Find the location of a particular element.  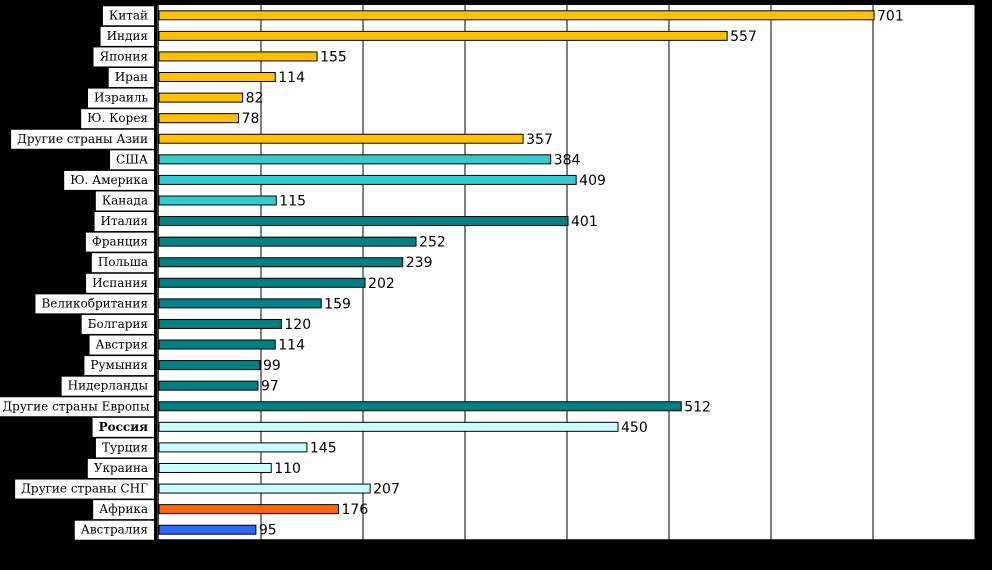

value-label: 401 is located at coordinates (584, 222).